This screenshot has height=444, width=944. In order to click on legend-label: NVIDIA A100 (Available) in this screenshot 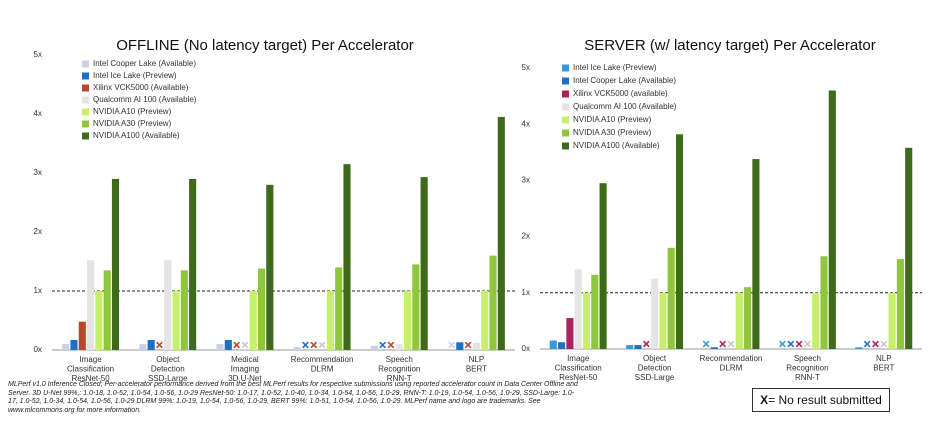, I will do `click(136, 135)`.